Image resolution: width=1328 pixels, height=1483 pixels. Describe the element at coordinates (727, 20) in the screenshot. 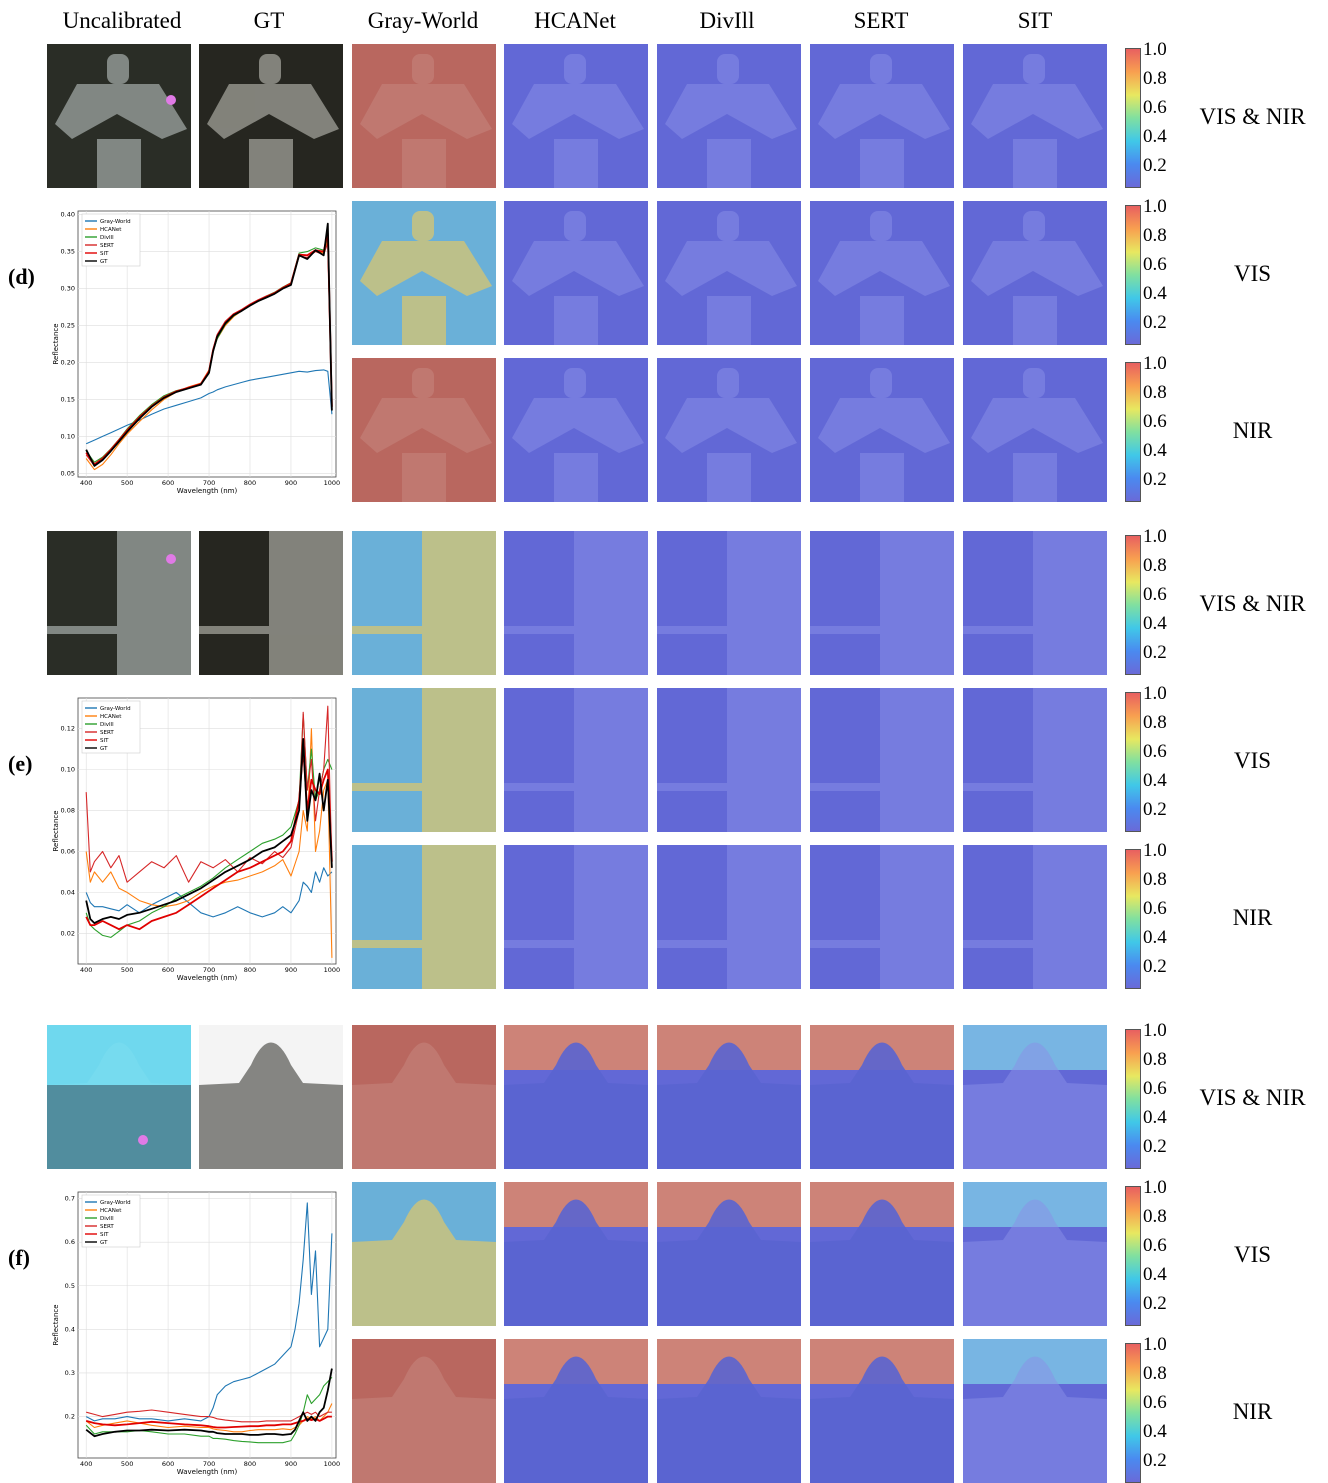

I see `column-header: DivIll` at that location.